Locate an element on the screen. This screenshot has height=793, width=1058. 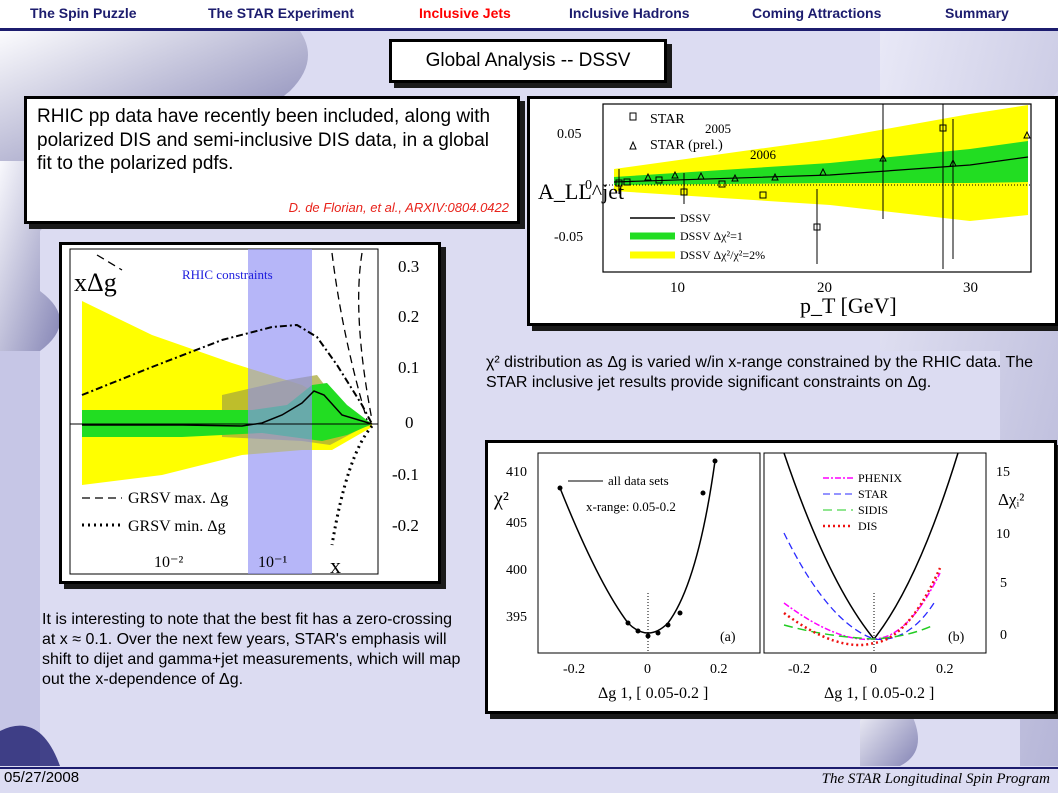
nav-inclusive-hadrons: Inclusive Hadrons is located at coordinates (629, 13).